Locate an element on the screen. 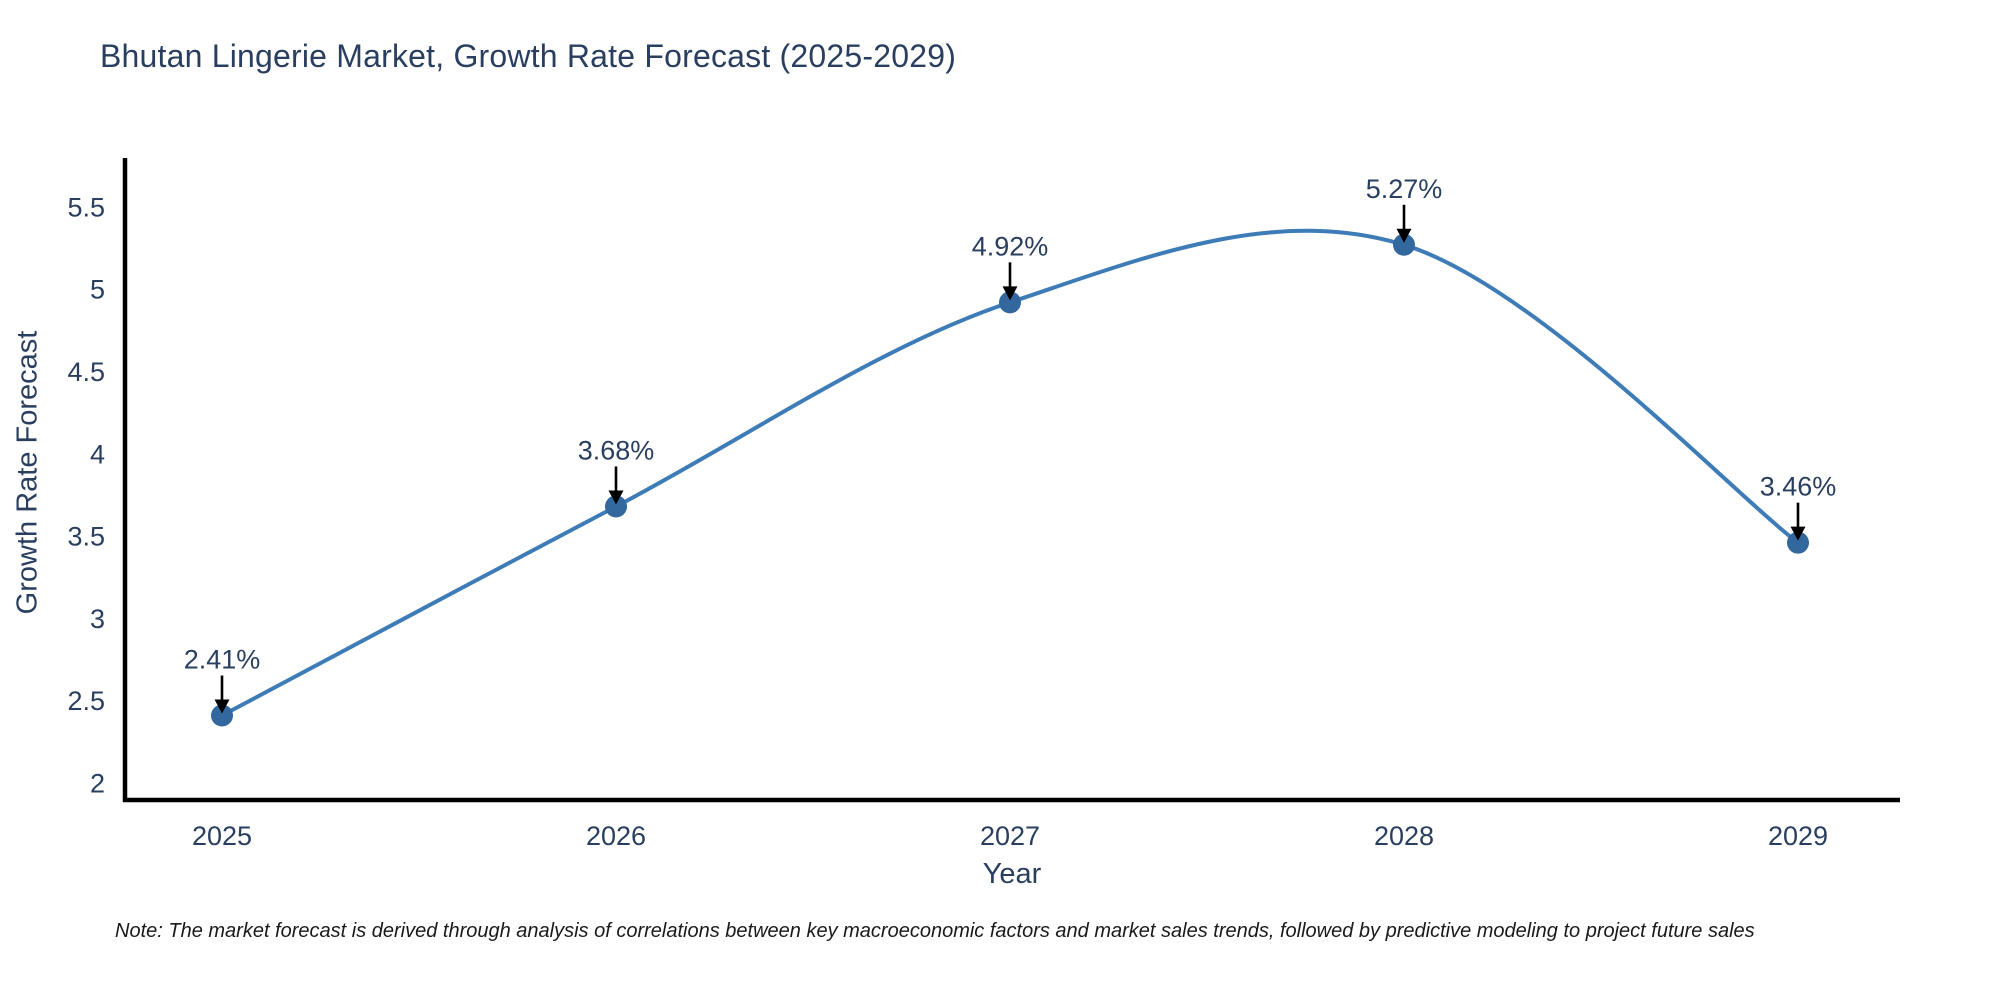  x-tick-2026: 2026 is located at coordinates (616, 836).